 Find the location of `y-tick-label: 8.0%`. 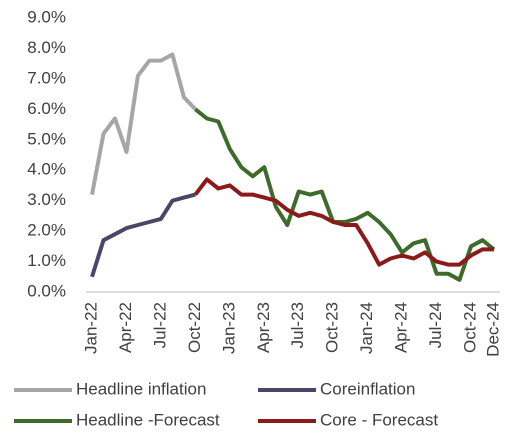

y-tick-label: 8.0% is located at coordinates (46, 47).